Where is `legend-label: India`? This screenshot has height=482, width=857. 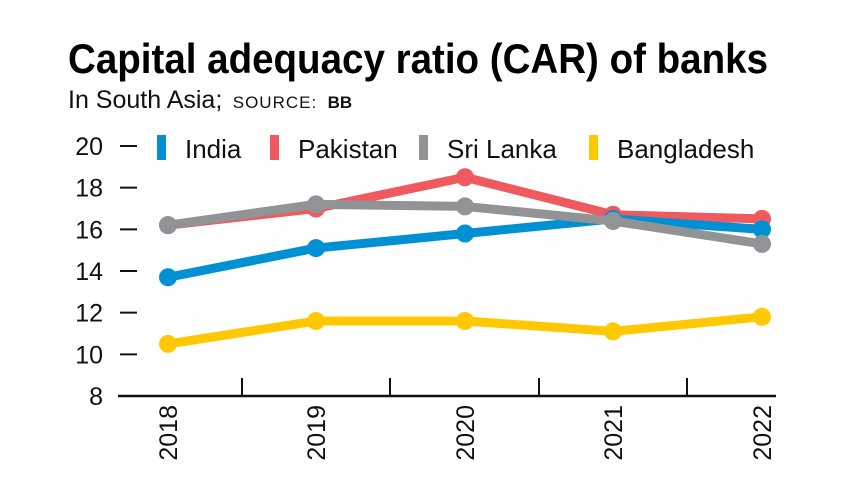
legend-label: India is located at coordinates (213, 149).